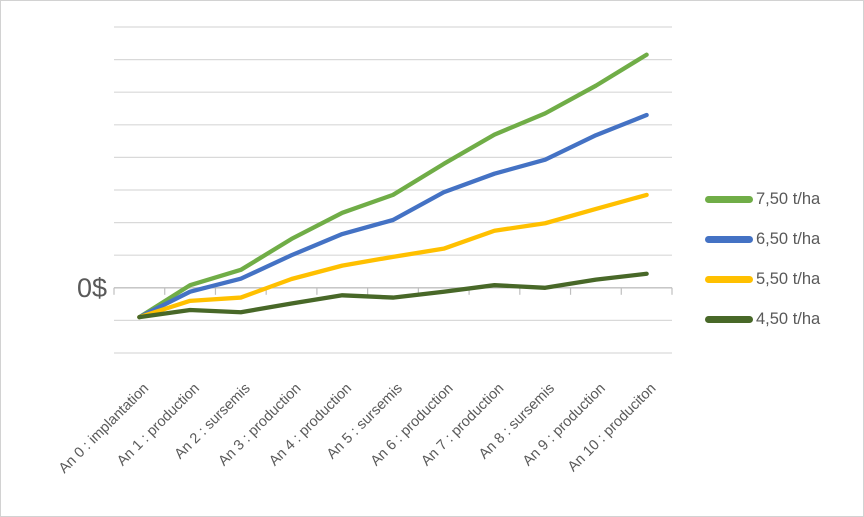 The image size is (864, 517). Describe the element at coordinates (729, 279) in the screenshot. I see `legend-swatch-5-50-t-ha` at that location.